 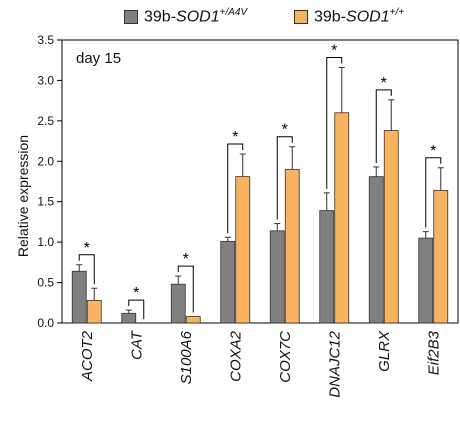 What do you see at coordinates (79, 297) in the screenshot?
I see `bar-a4v-acot2` at bounding box center [79, 297].